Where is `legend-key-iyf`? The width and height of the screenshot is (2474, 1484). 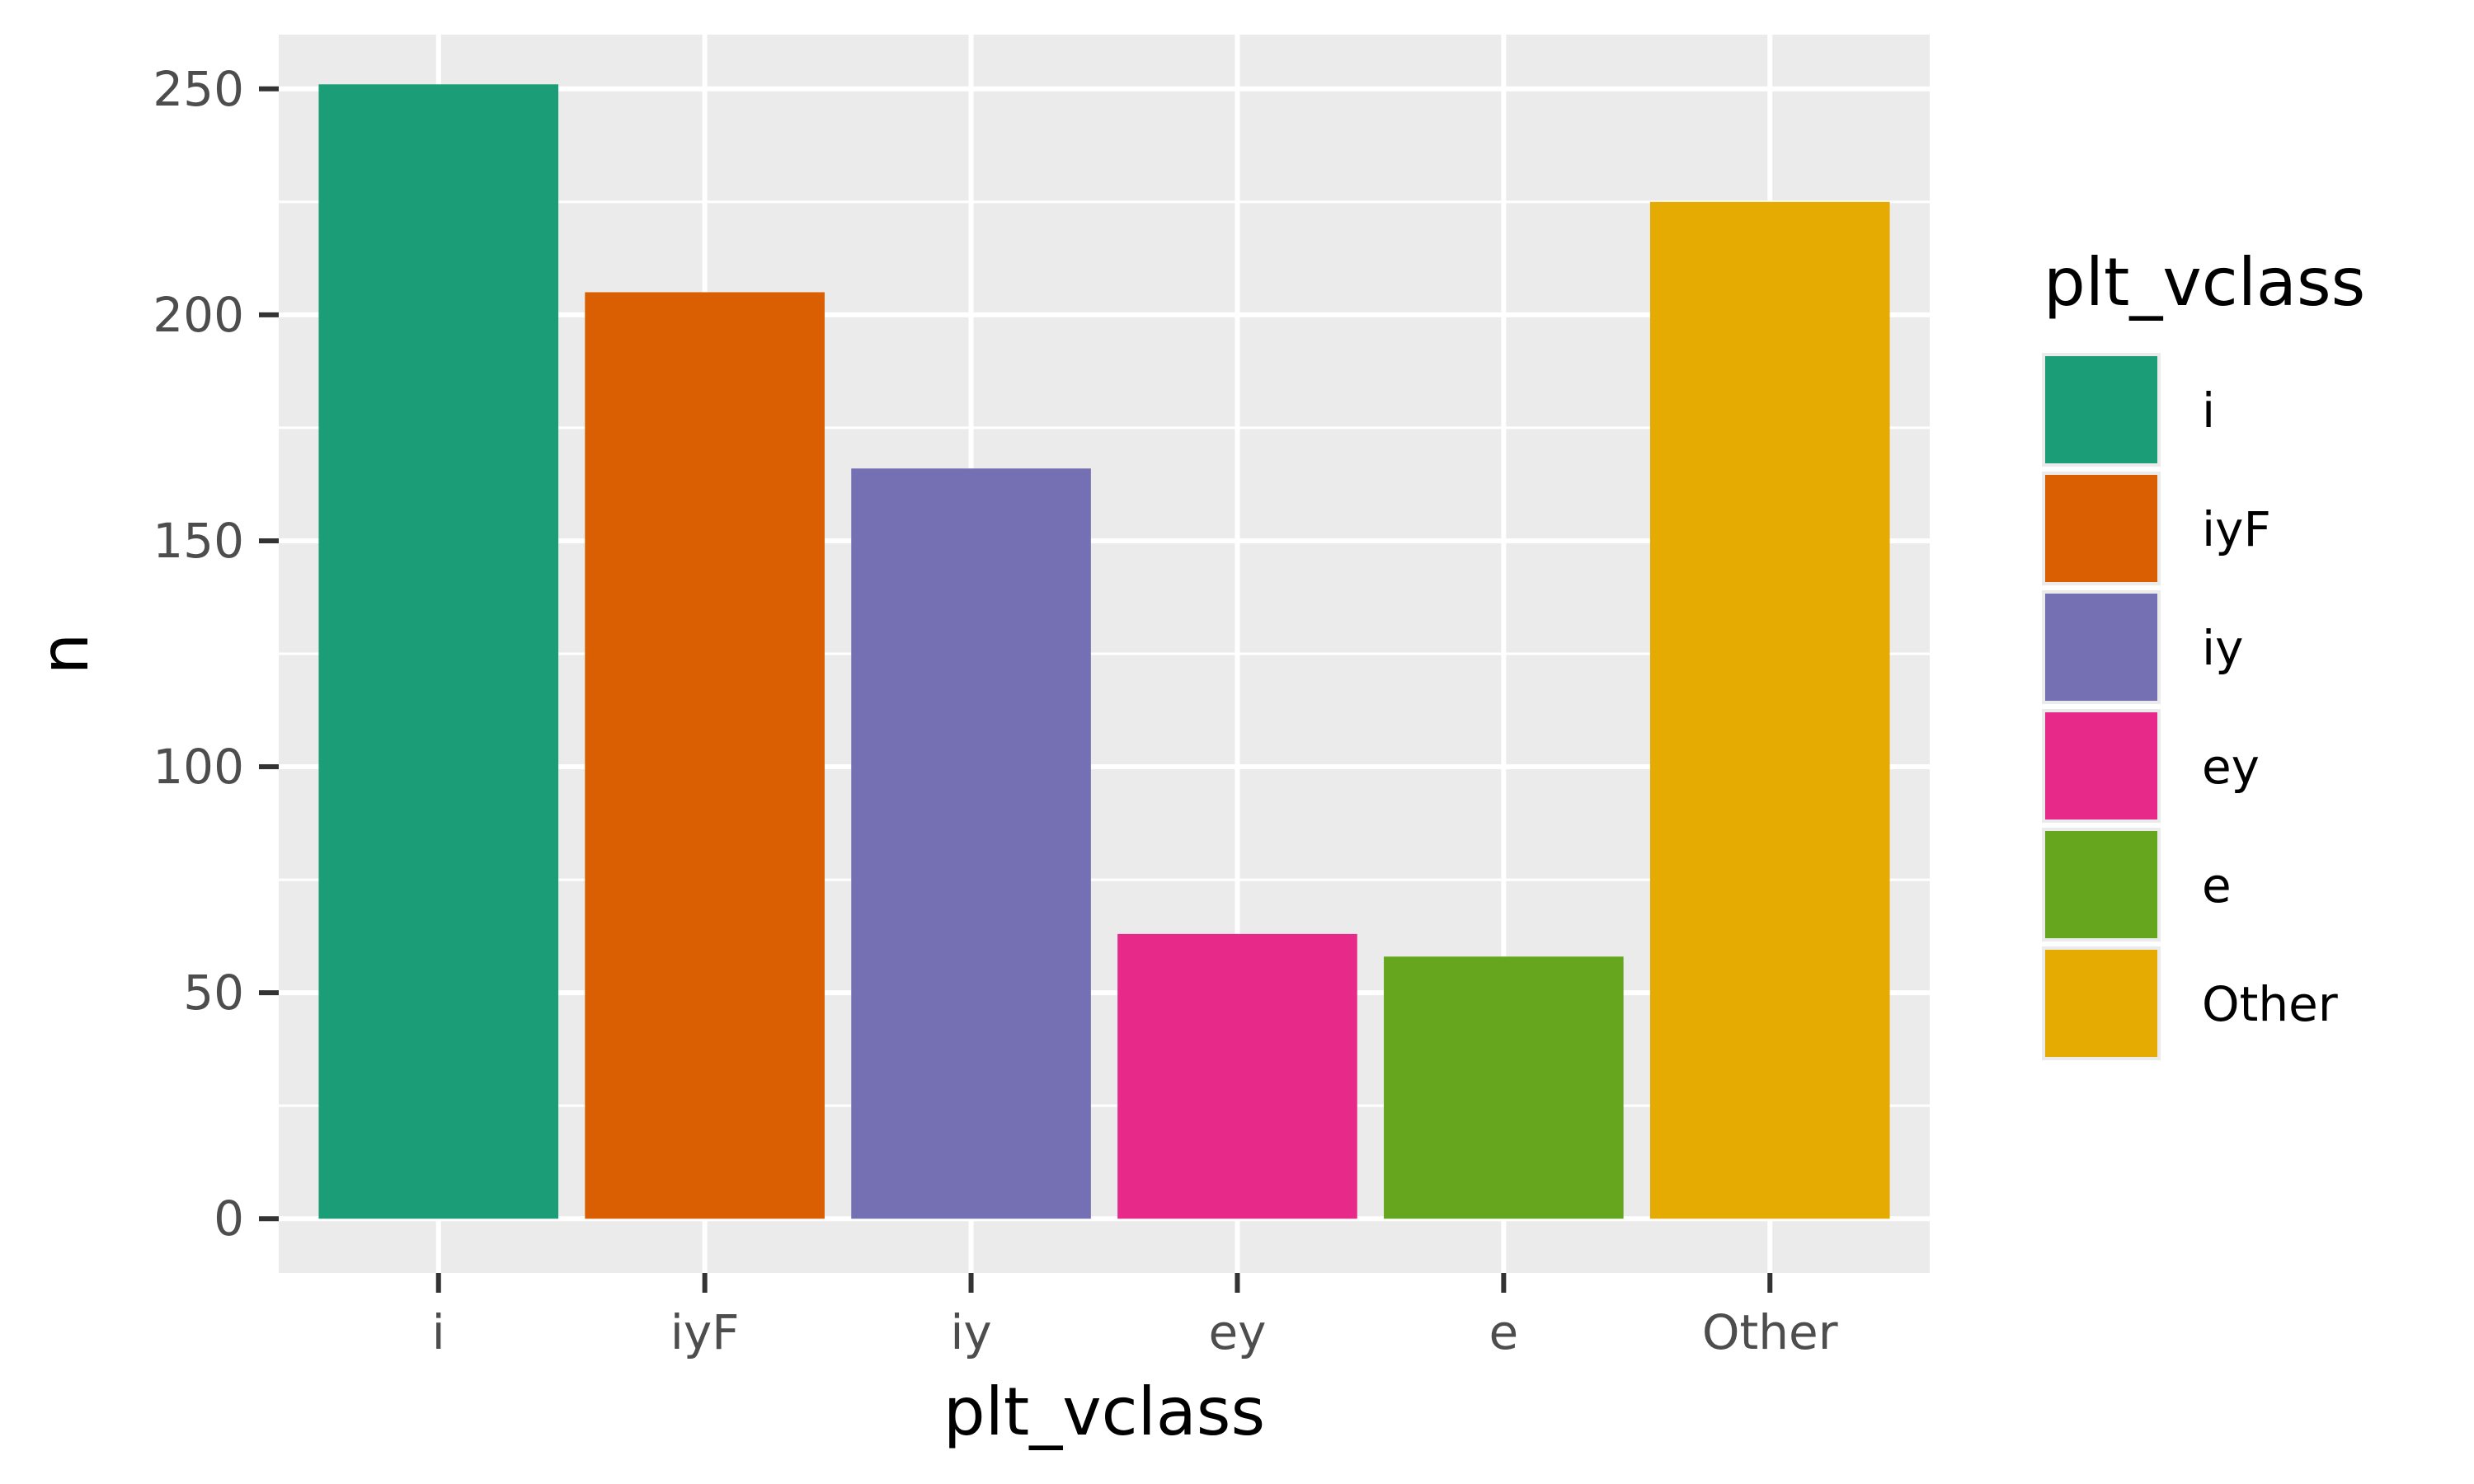 legend-key-iyf is located at coordinates (2101, 528).